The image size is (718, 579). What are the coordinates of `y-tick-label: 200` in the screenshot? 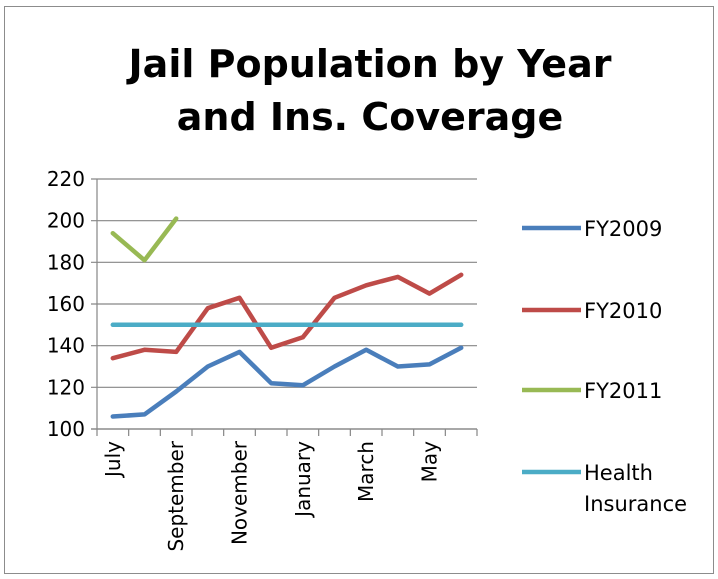 It's located at (66, 221).